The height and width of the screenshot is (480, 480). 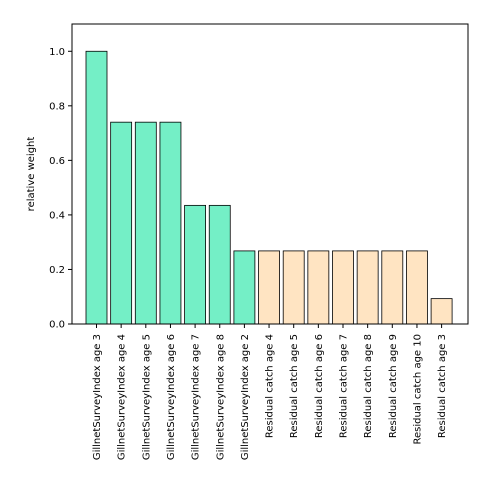 What do you see at coordinates (60, 189) in the screenshot?
I see `y-axis: 0.0 0.2 0.4 0.6 0.8 1.0` at bounding box center [60, 189].